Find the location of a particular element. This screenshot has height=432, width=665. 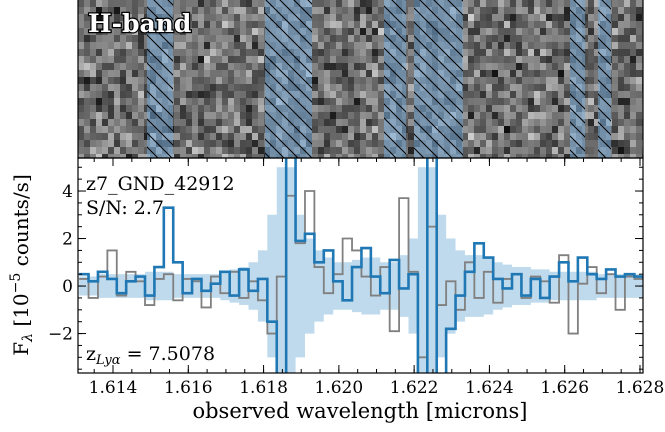

x-tick-label: 1.628 is located at coordinates (640, 388).